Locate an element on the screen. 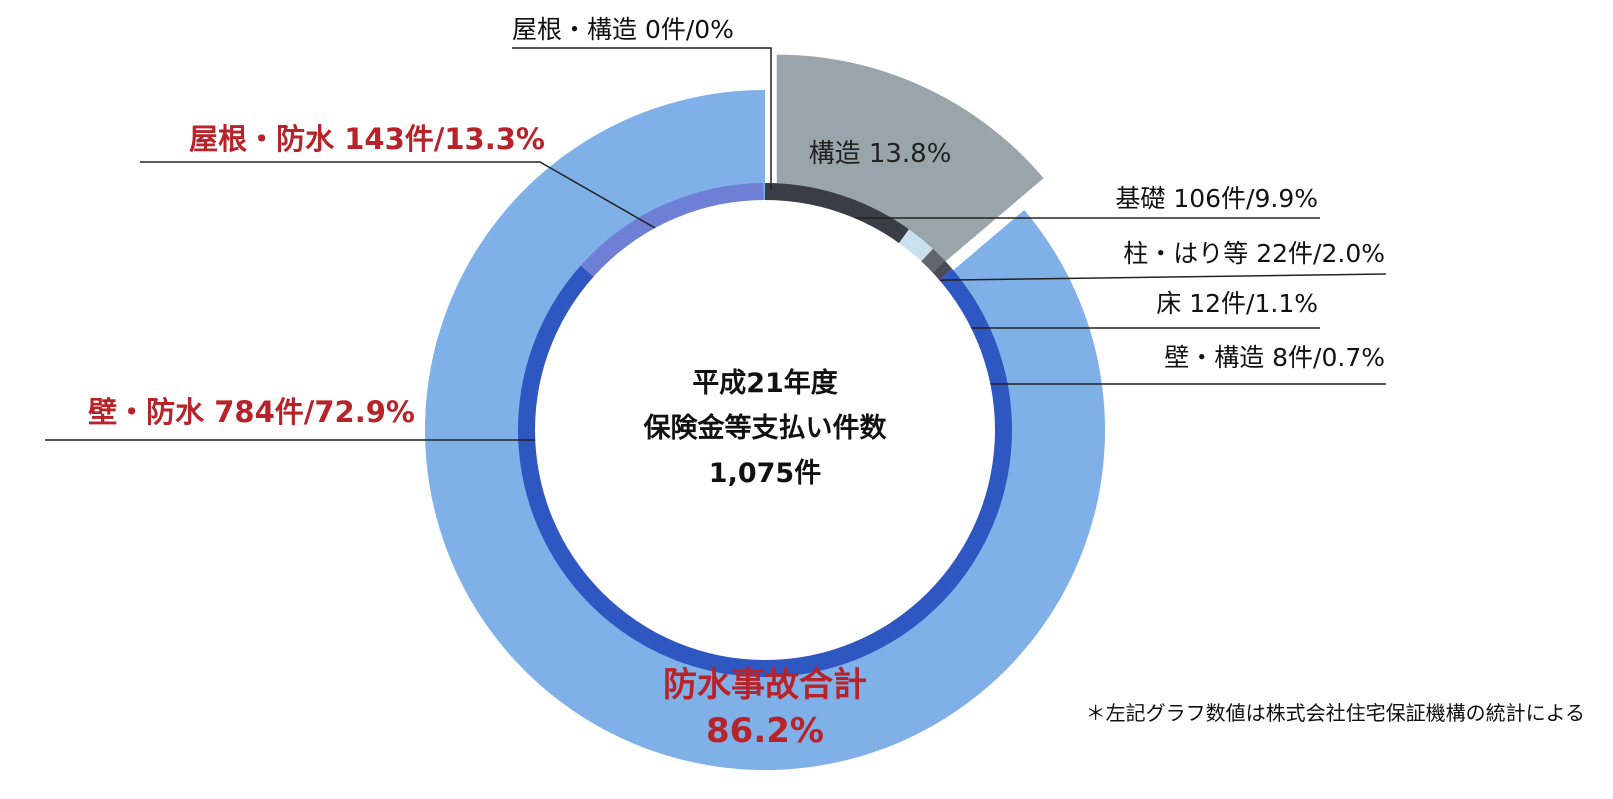  center-line-2: 保険金等支払い件数 is located at coordinates (765, 428).